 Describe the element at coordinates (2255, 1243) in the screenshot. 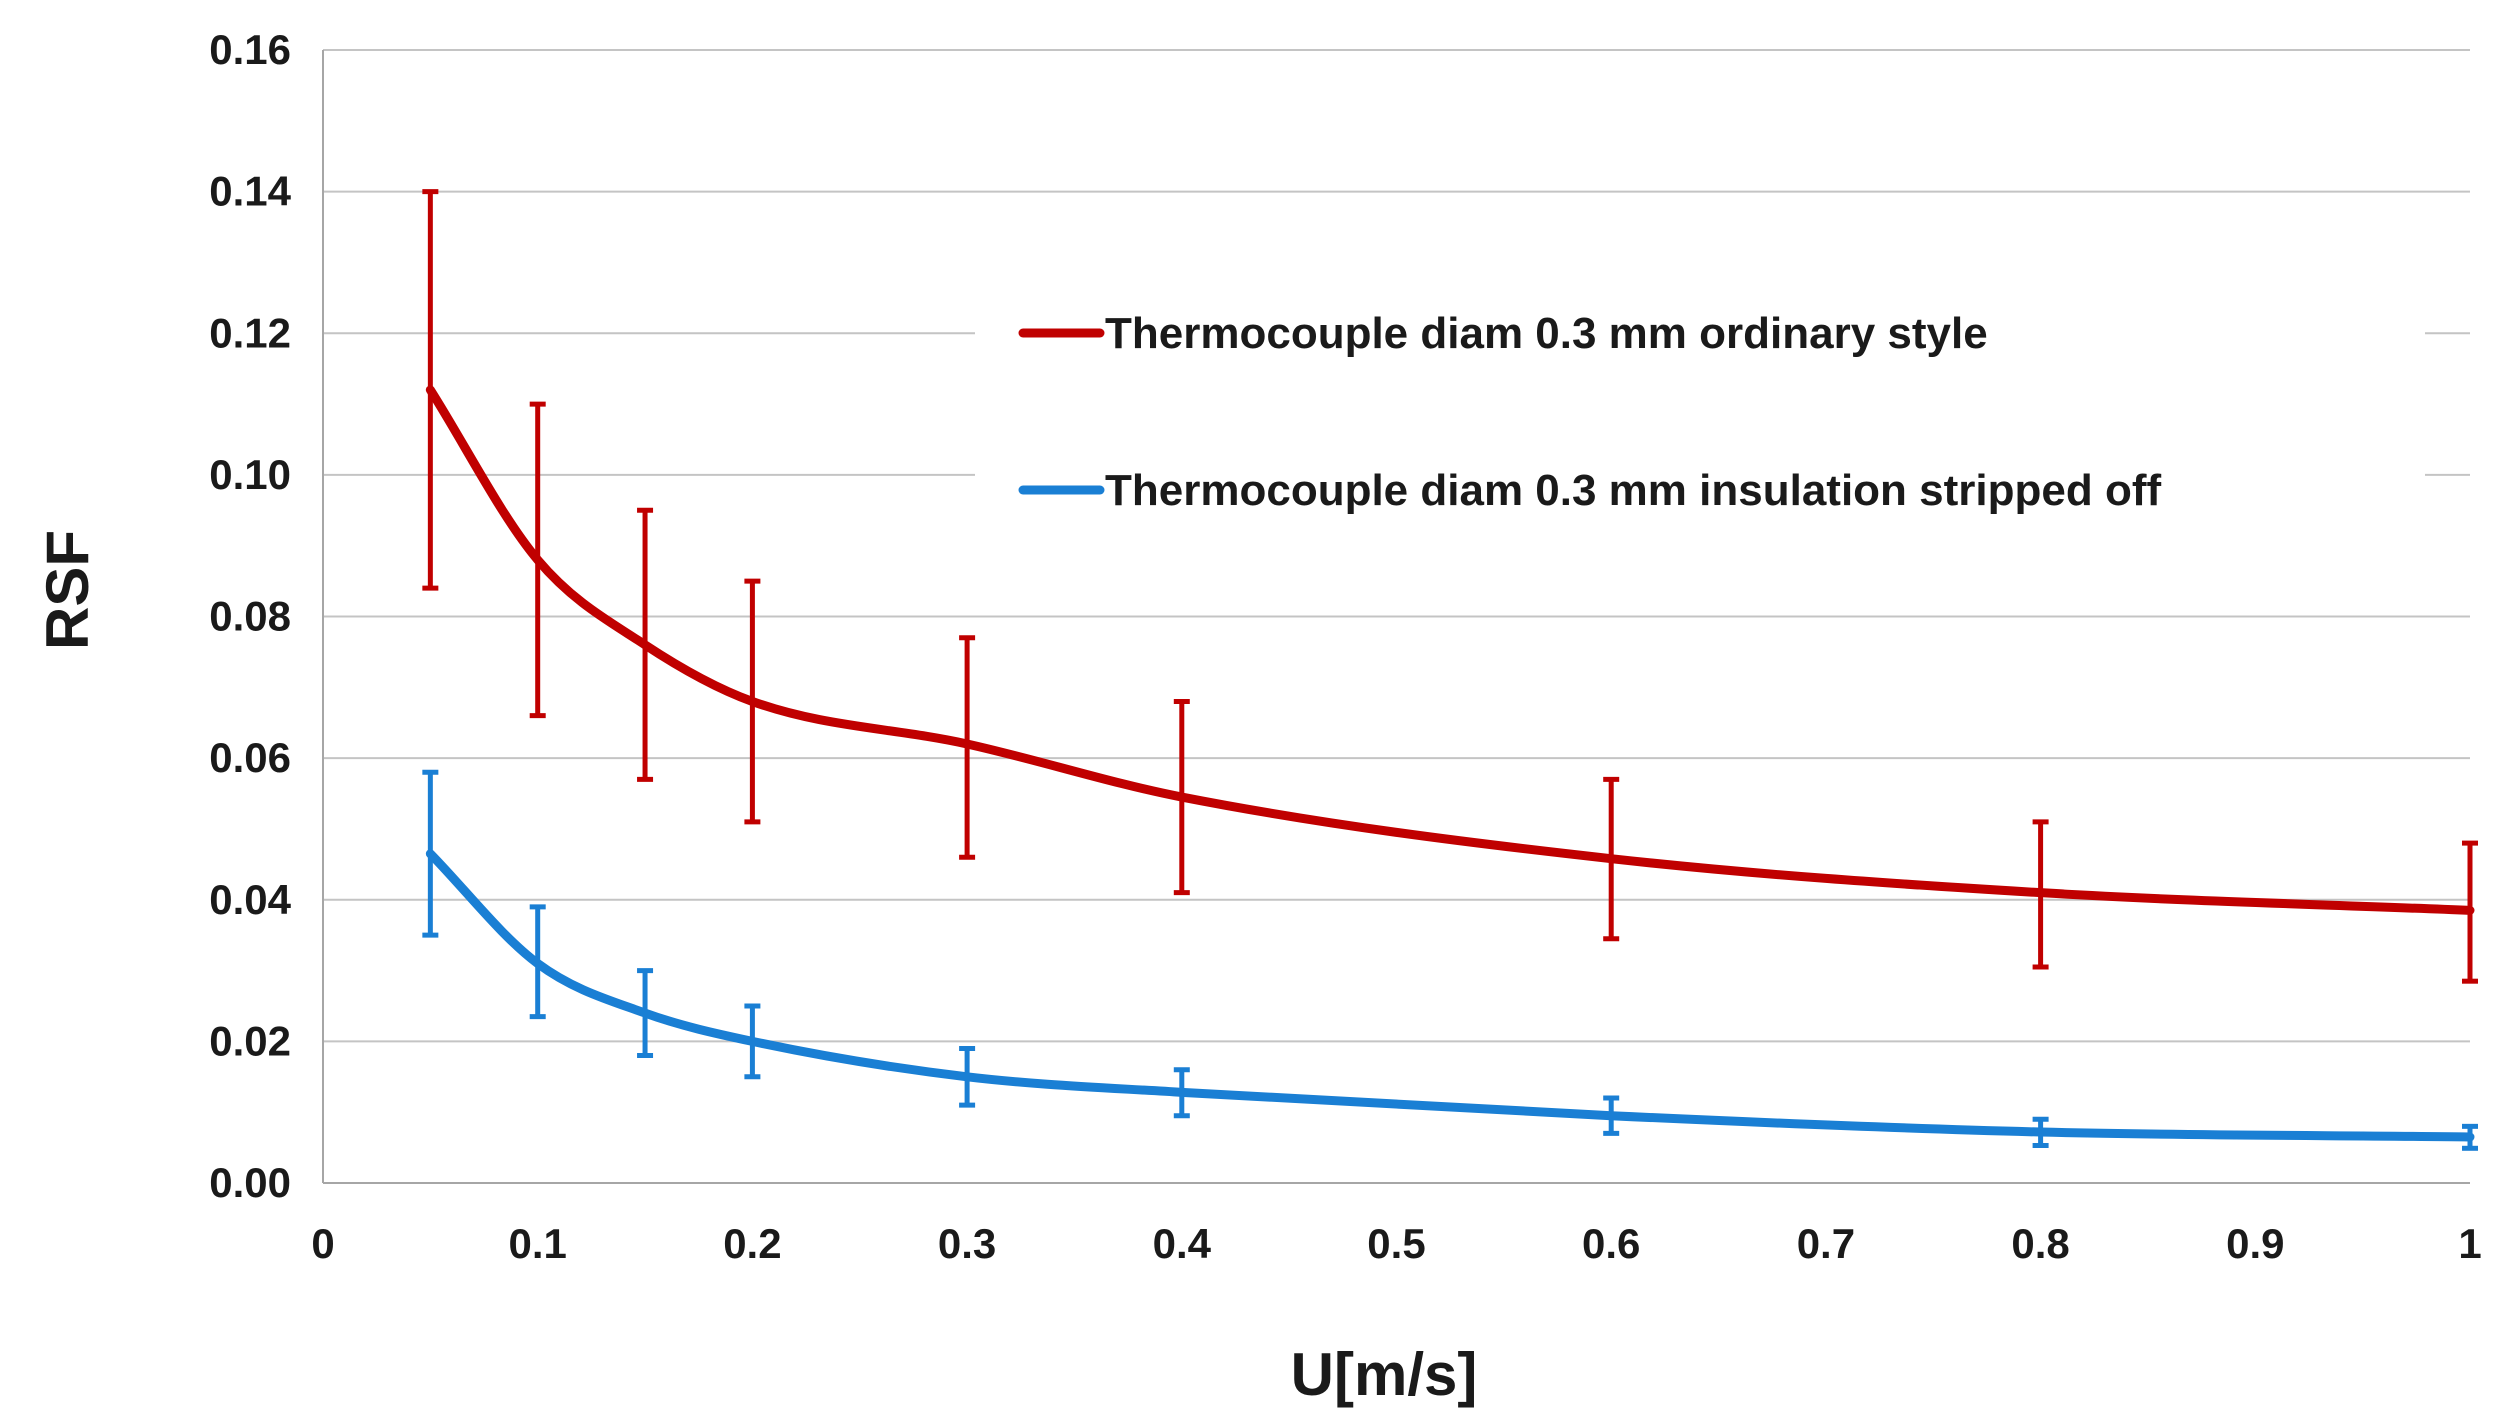

I see `x-tick-label: 0.9` at that location.